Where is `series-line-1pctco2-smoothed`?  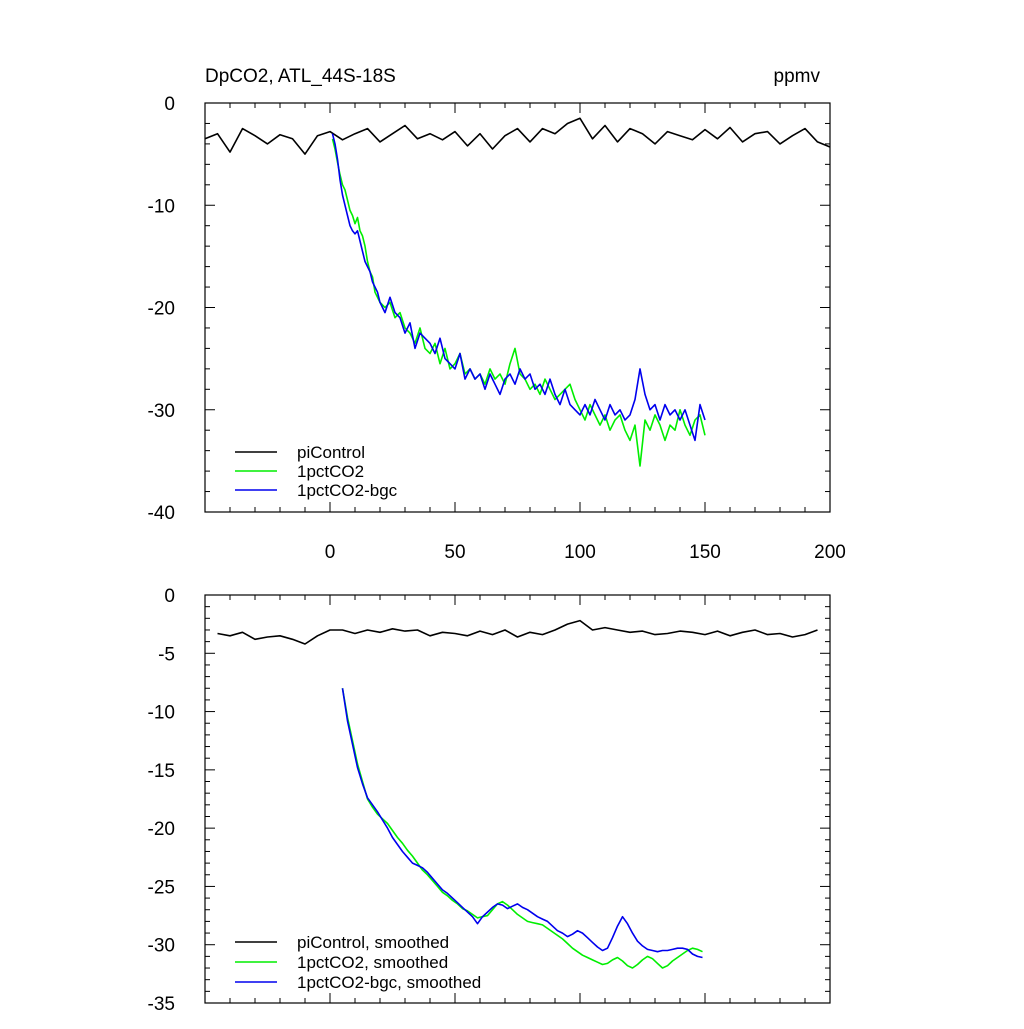
series-line-1pctco2-smoothed is located at coordinates (522, 828).